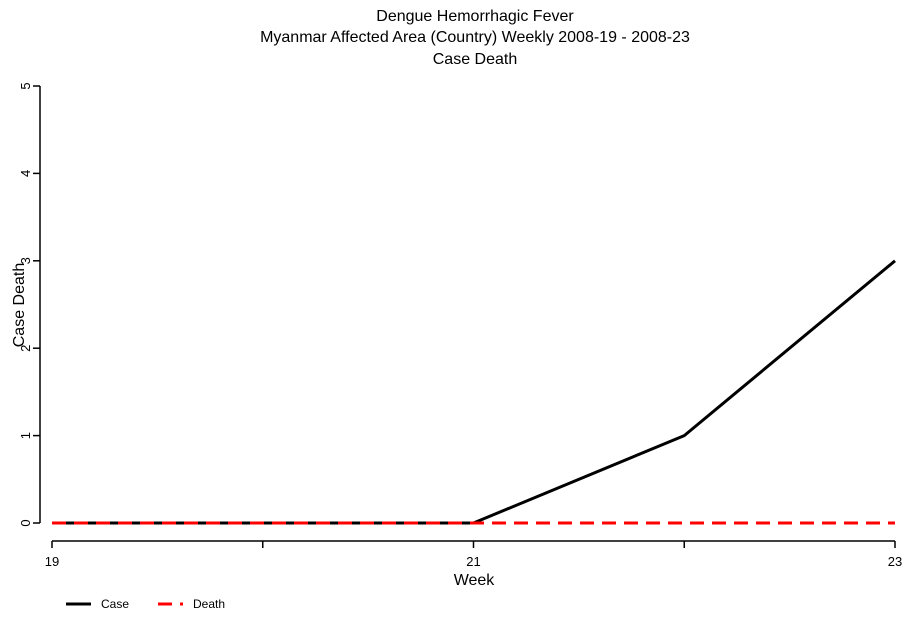 This screenshot has width=908, height=620. I want to click on legend-label-death: Death, so click(209, 604).